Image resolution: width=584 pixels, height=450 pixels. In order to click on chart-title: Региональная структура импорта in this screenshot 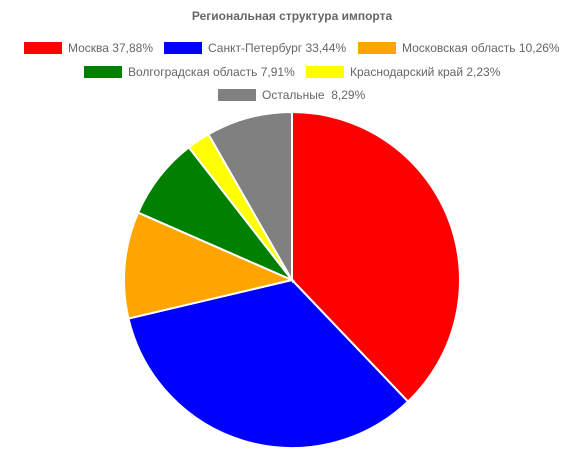, I will do `click(292, 16)`.